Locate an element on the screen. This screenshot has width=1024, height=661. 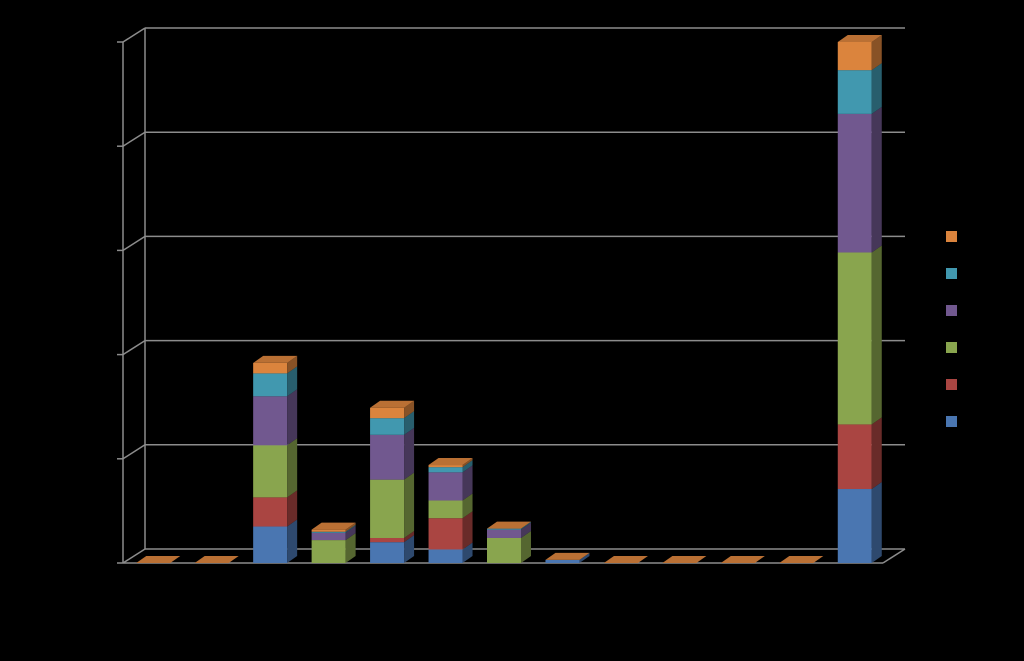
chart-legend is located at coordinates (966, 342).